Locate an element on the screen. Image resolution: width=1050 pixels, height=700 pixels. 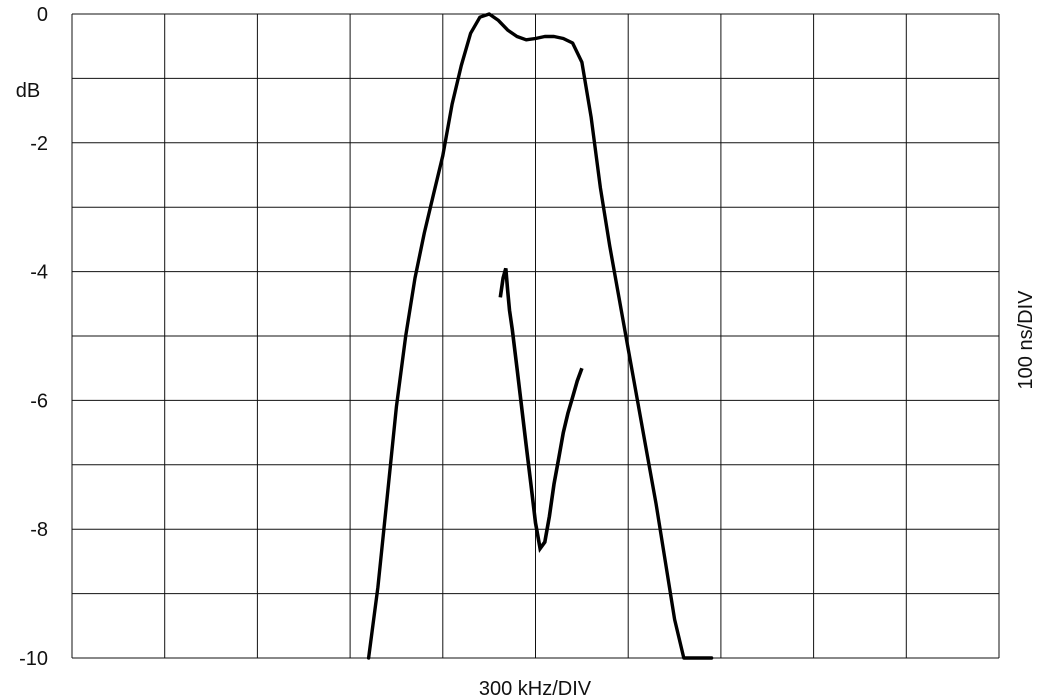
y-tick-label: 0 is located at coordinates (42, 15).